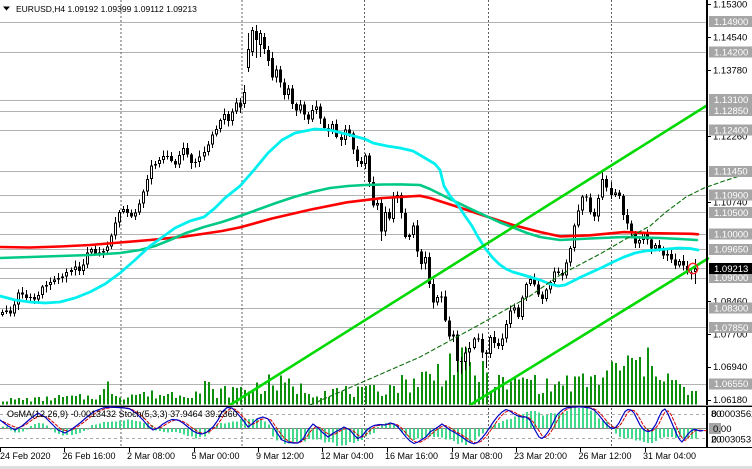  What do you see at coordinates (730, 38) in the screenshot?
I see `svg-text: 1.14540` at bounding box center [730, 38].